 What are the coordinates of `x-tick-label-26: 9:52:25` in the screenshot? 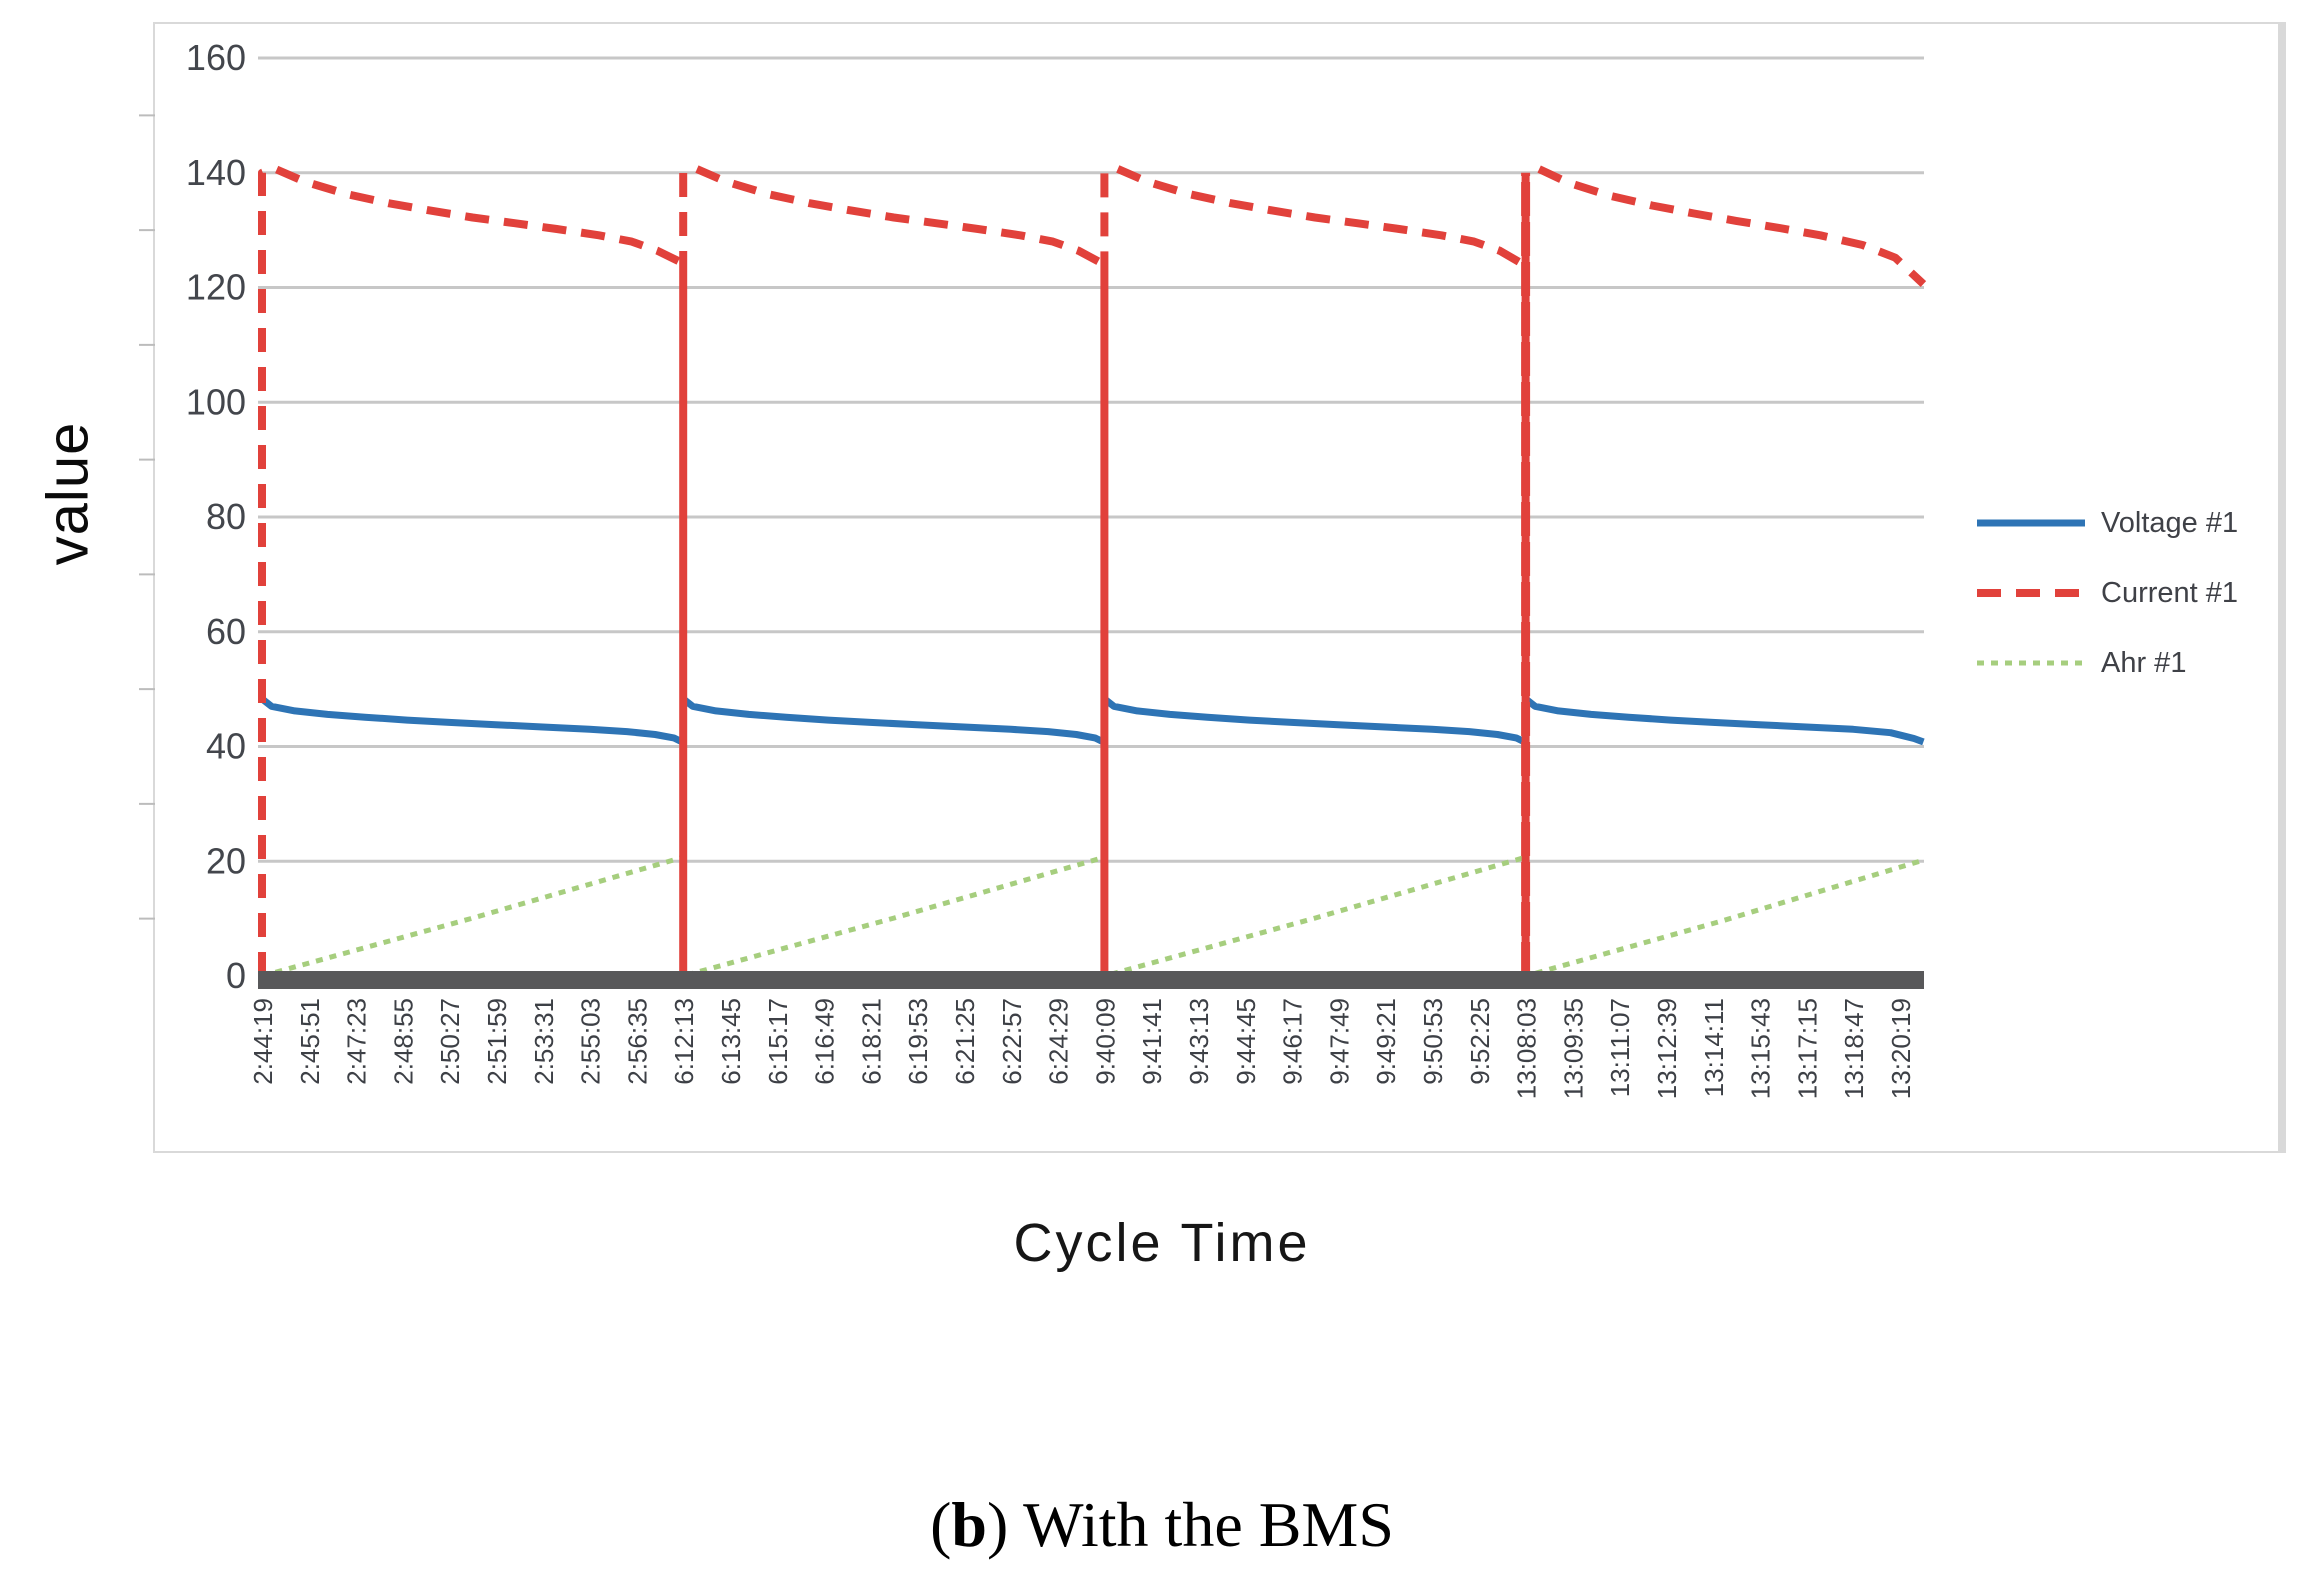 It's located at (1480, 1041).